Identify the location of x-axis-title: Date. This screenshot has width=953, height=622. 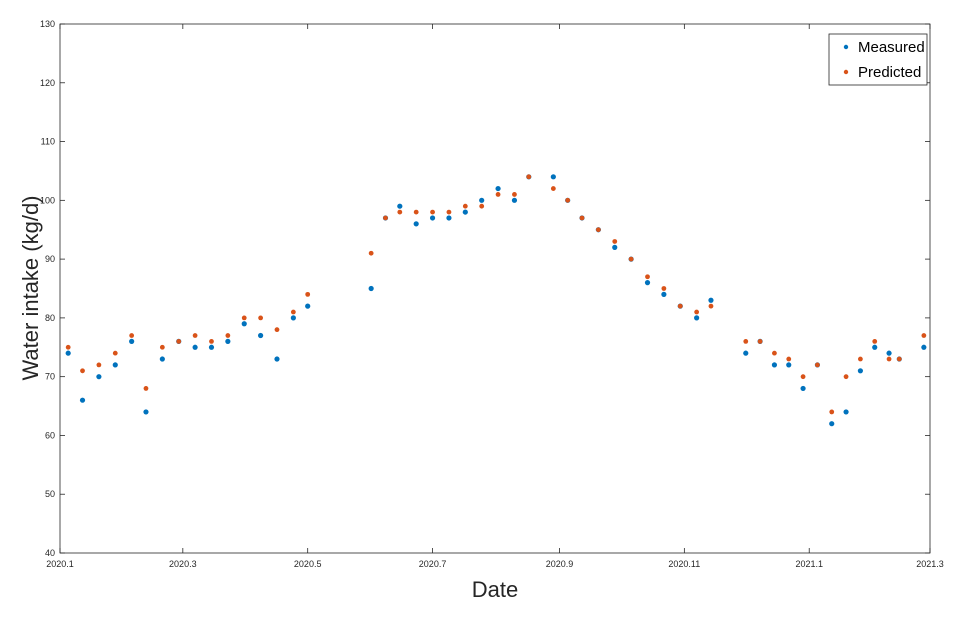
(495, 589).